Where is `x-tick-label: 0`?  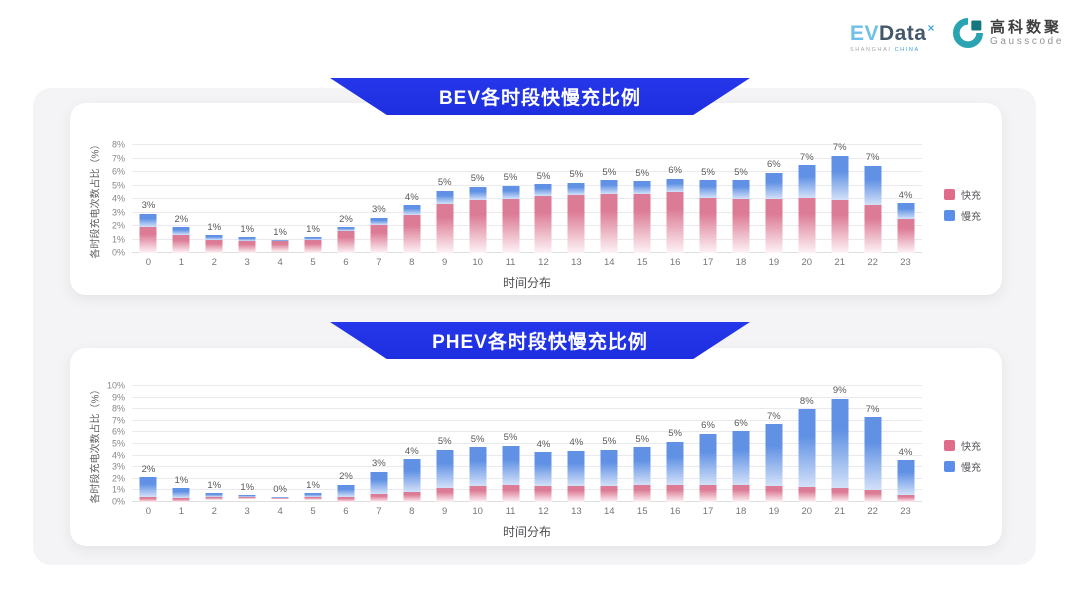
x-tick-label: 0 is located at coordinates (148, 511).